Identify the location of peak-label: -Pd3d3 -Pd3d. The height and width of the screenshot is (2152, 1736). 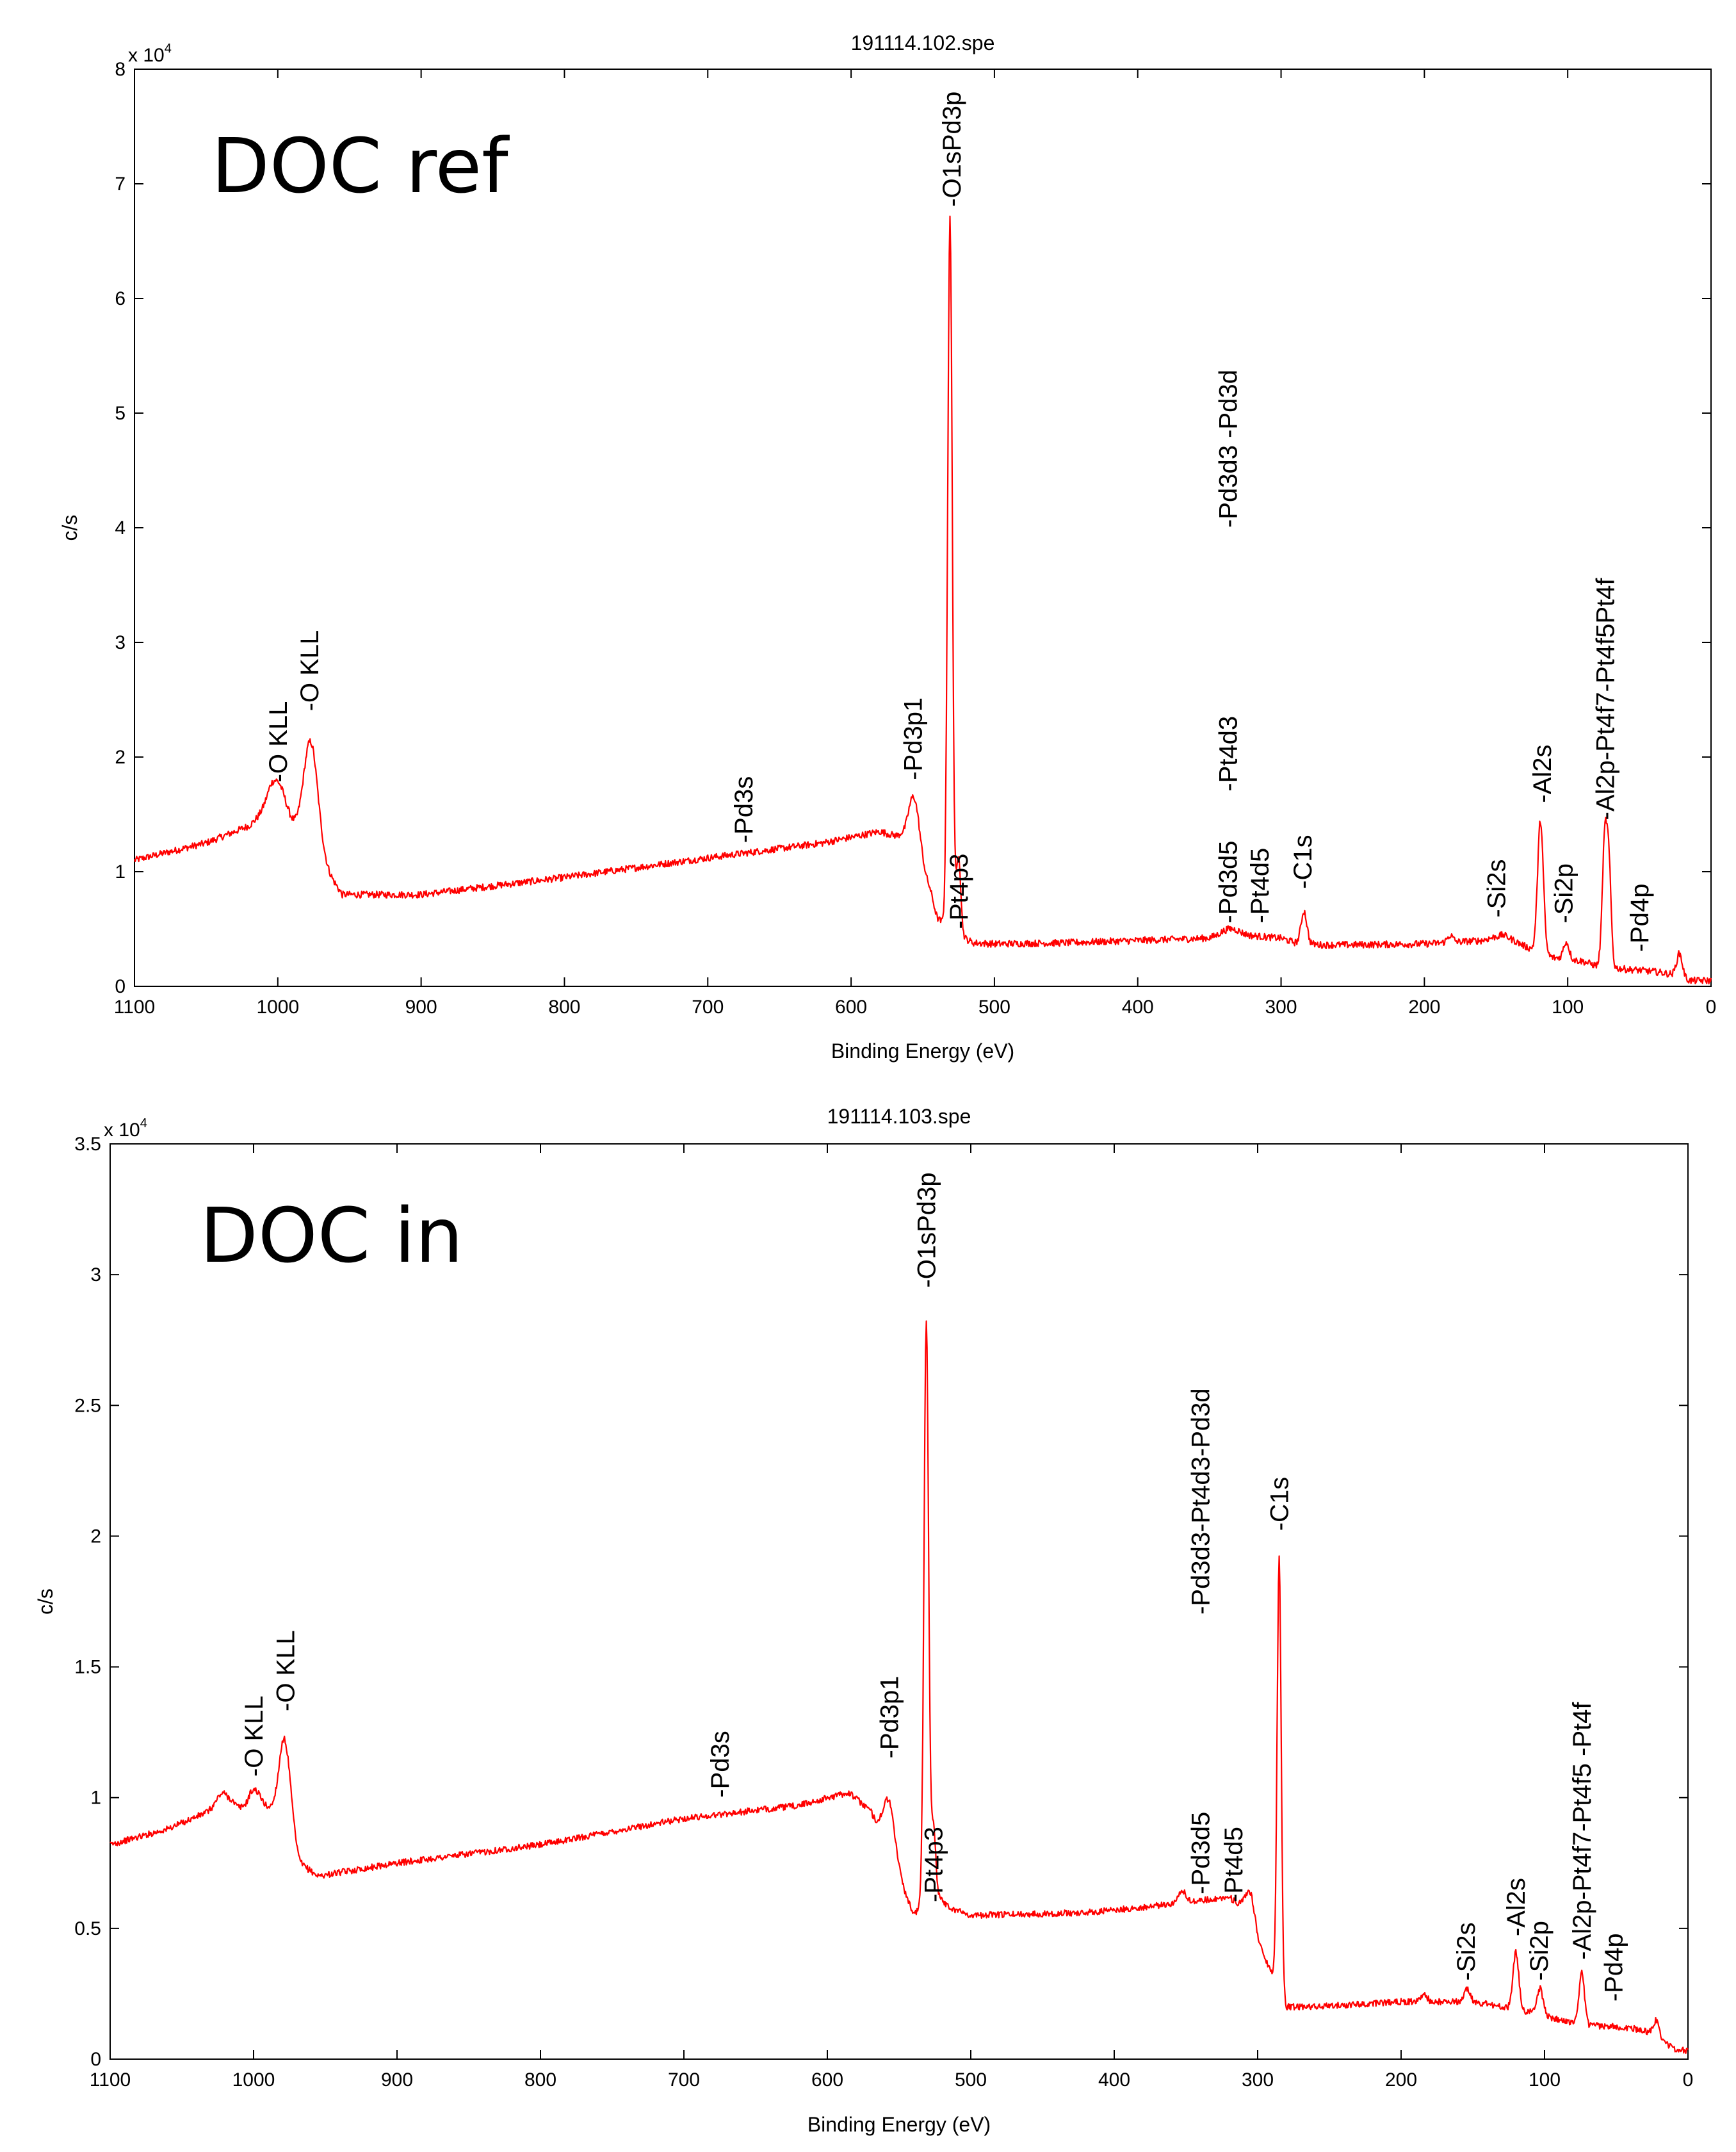
(1229, 449).